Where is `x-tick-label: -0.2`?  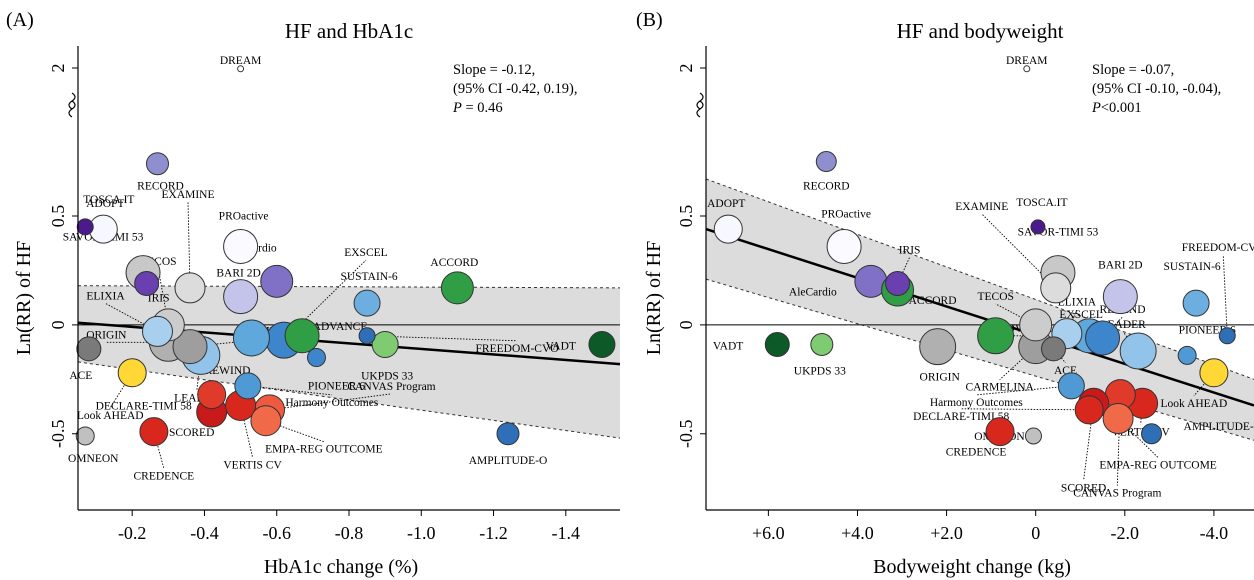
x-tick-label: -0.2 is located at coordinates (132, 533).